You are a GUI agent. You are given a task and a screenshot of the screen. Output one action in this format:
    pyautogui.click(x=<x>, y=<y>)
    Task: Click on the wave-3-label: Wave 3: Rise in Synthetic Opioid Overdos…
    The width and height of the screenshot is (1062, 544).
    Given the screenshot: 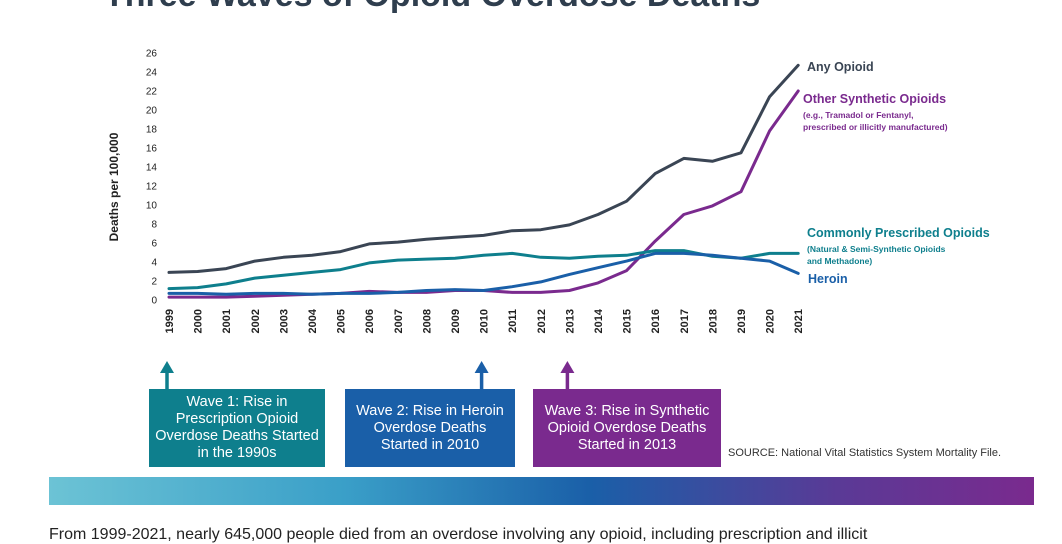 What is the action you would take?
    pyautogui.click(x=627, y=427)
    